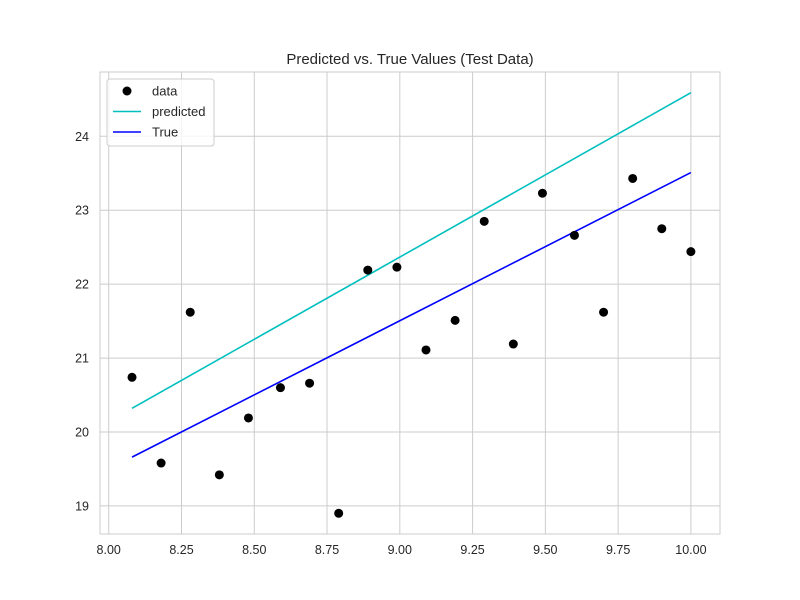 Image resolution: width=800 pixels, height=600 pixels. I want to click on legend-label-true: True, so click(165, 132).